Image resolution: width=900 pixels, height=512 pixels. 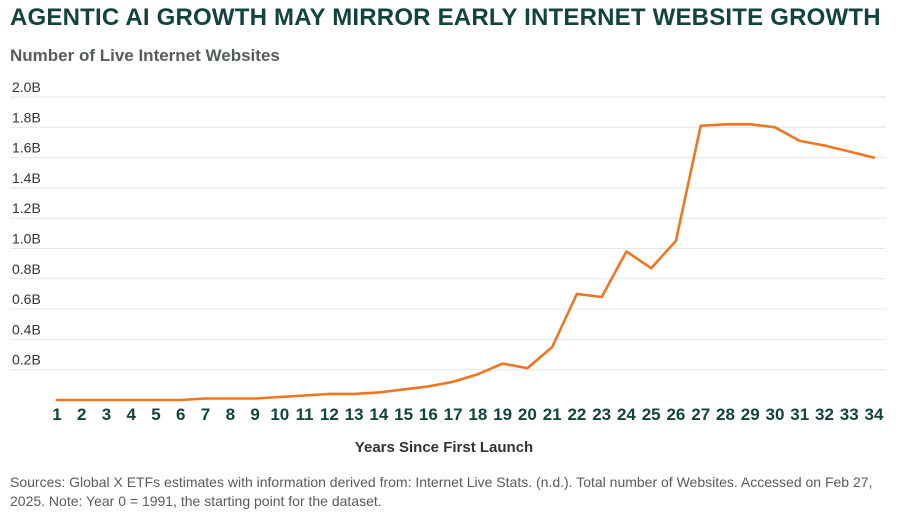 I want to click on x-tick-label: 10, so click(x=279, y=414).